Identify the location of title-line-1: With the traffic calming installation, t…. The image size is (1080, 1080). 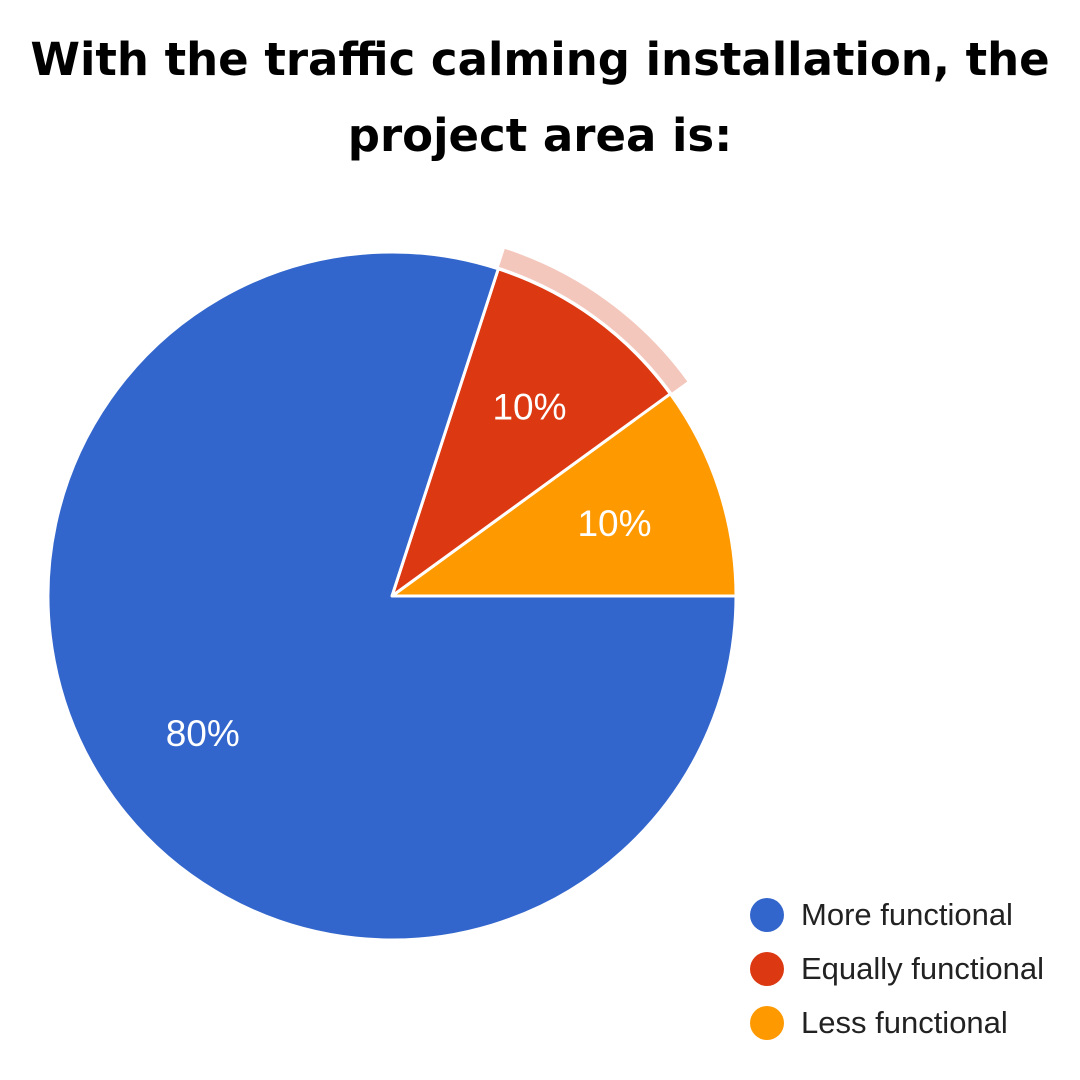
(540, 59).